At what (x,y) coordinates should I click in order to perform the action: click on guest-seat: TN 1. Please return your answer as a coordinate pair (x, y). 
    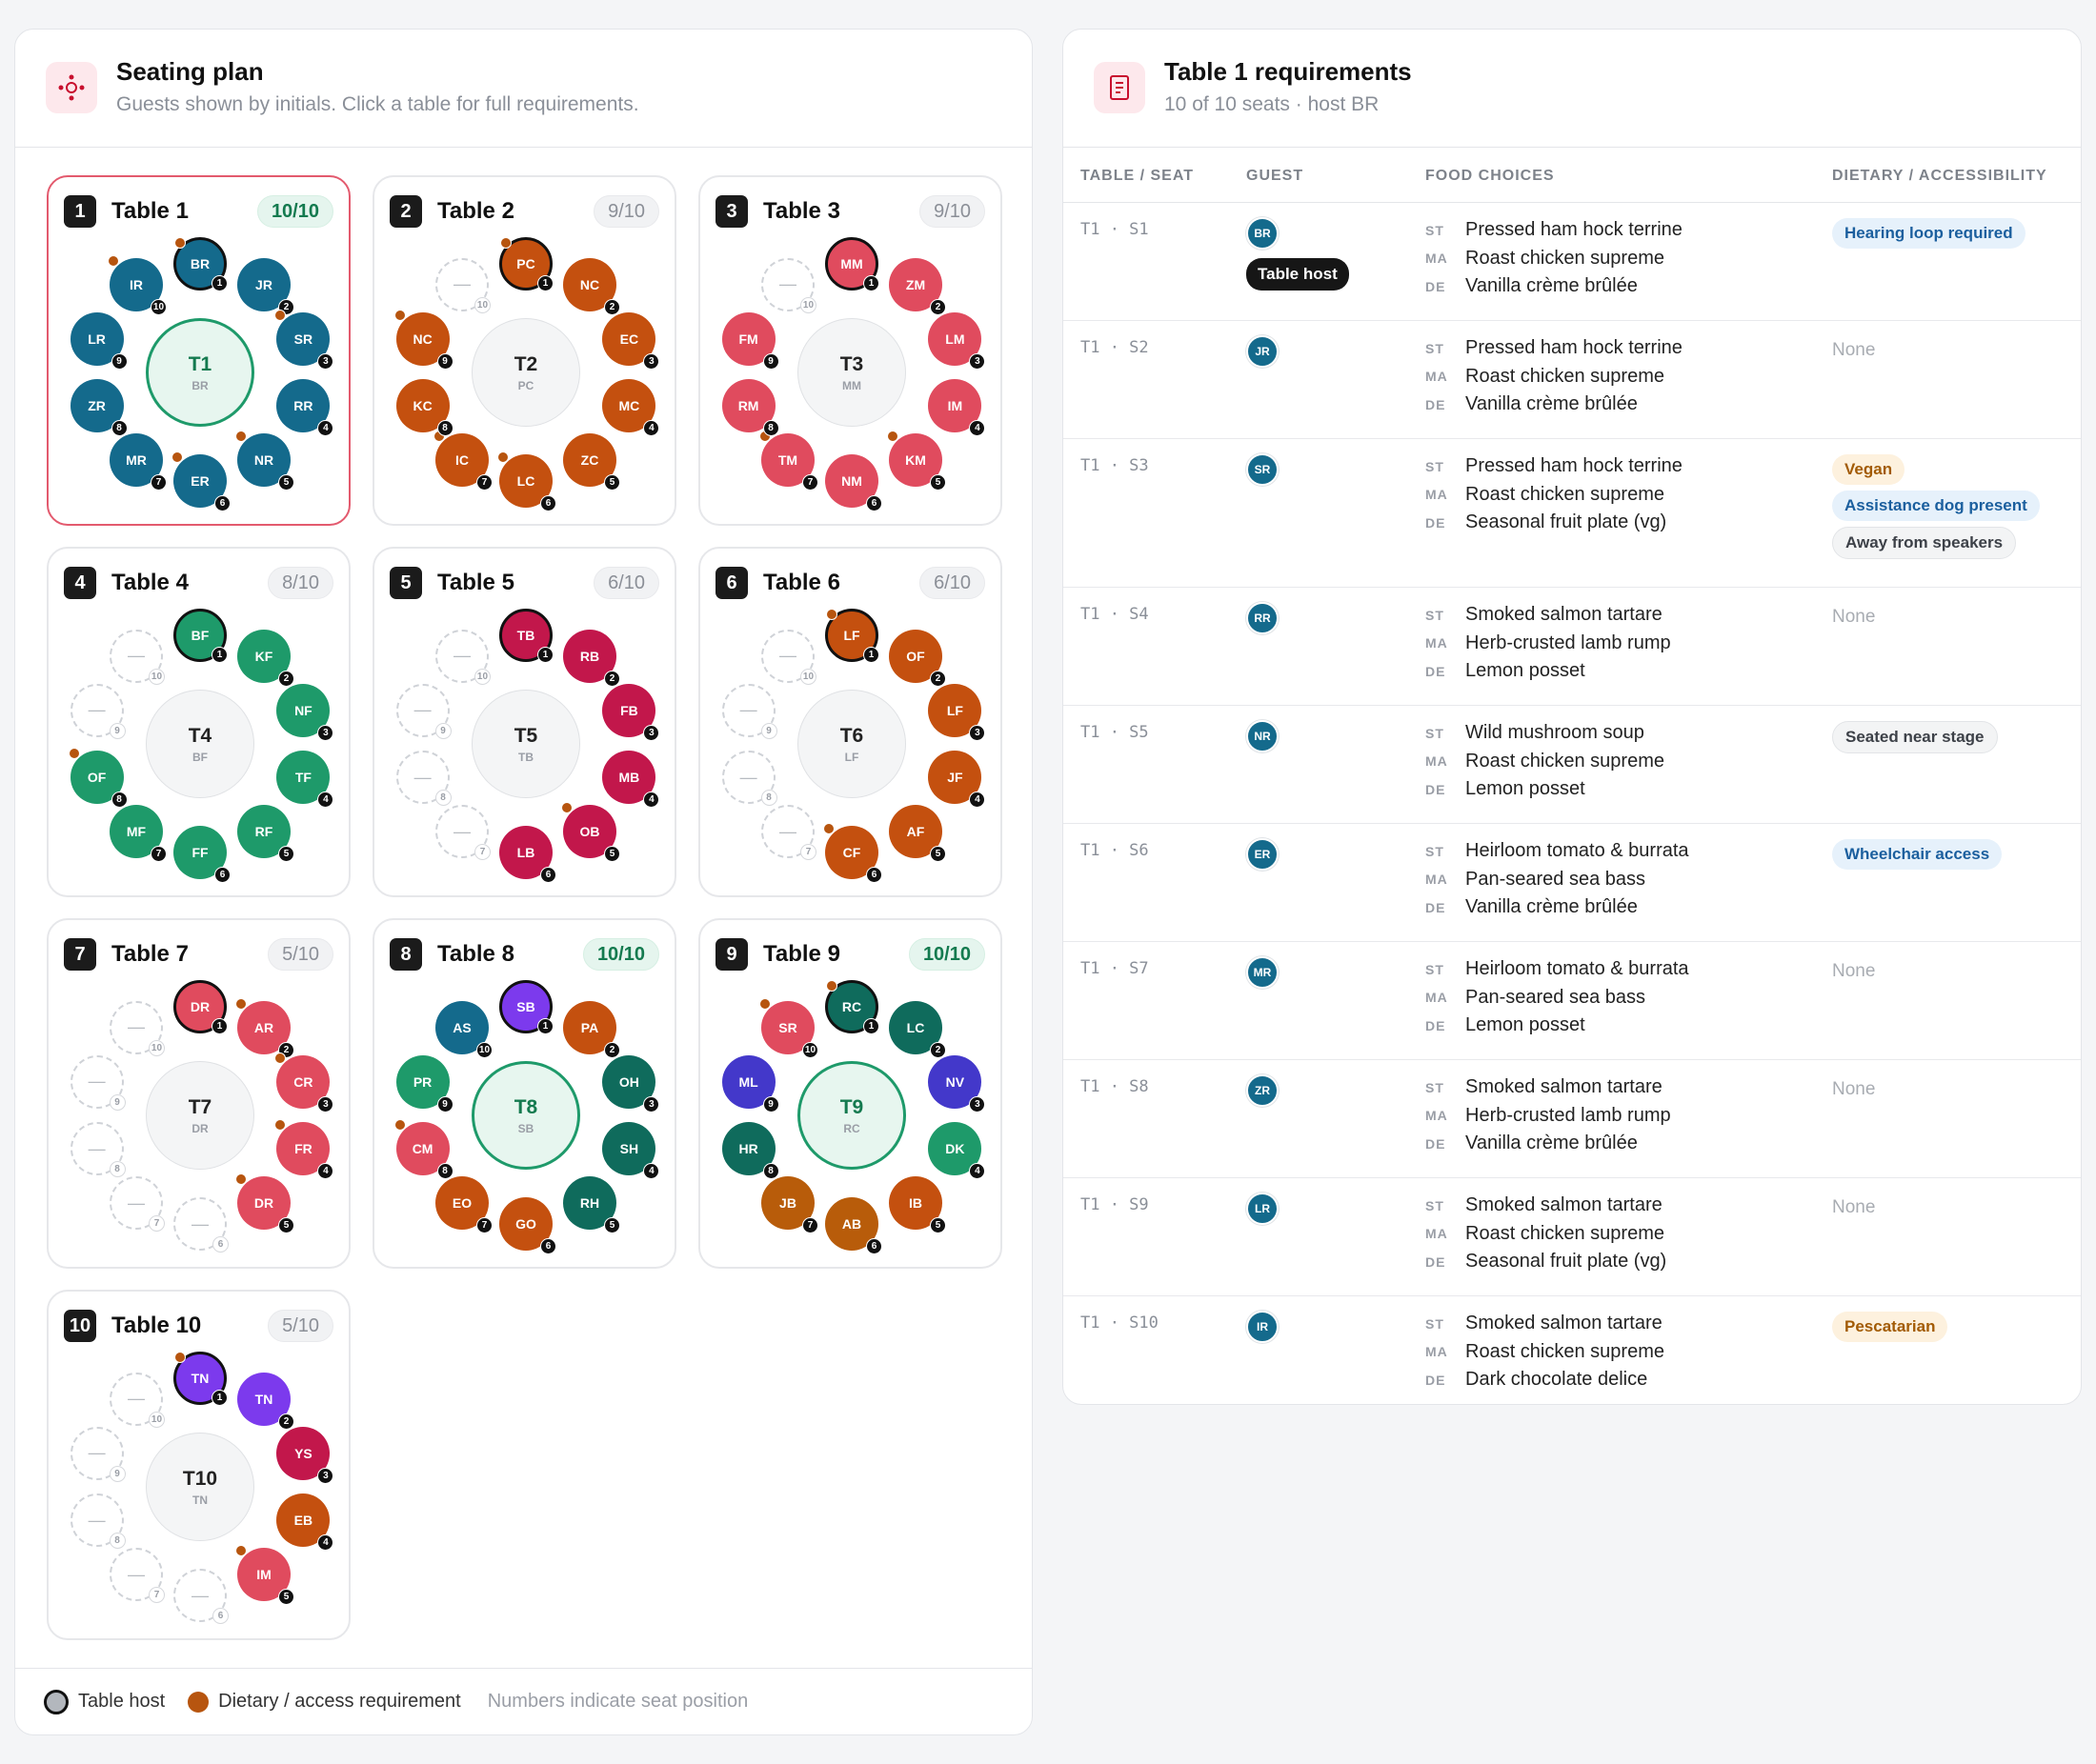
    Looking at the image, I should click on (201, 1379).